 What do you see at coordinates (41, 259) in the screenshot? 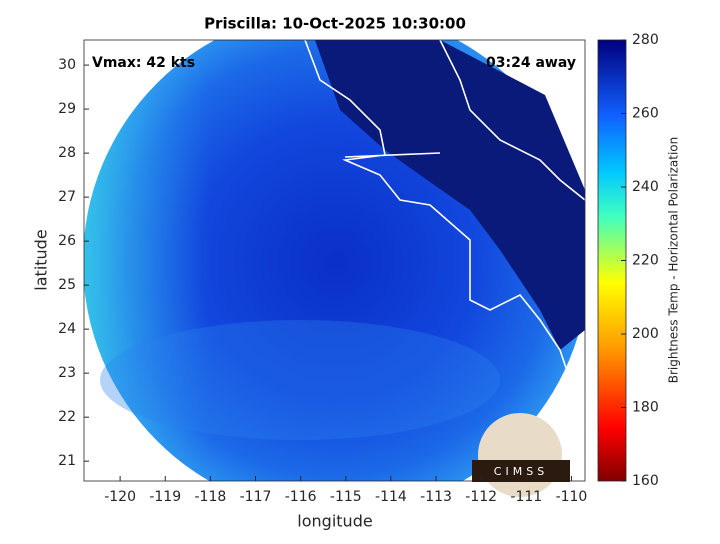
I see `y-axis-label: latitude` at bounding box center [41, 259].